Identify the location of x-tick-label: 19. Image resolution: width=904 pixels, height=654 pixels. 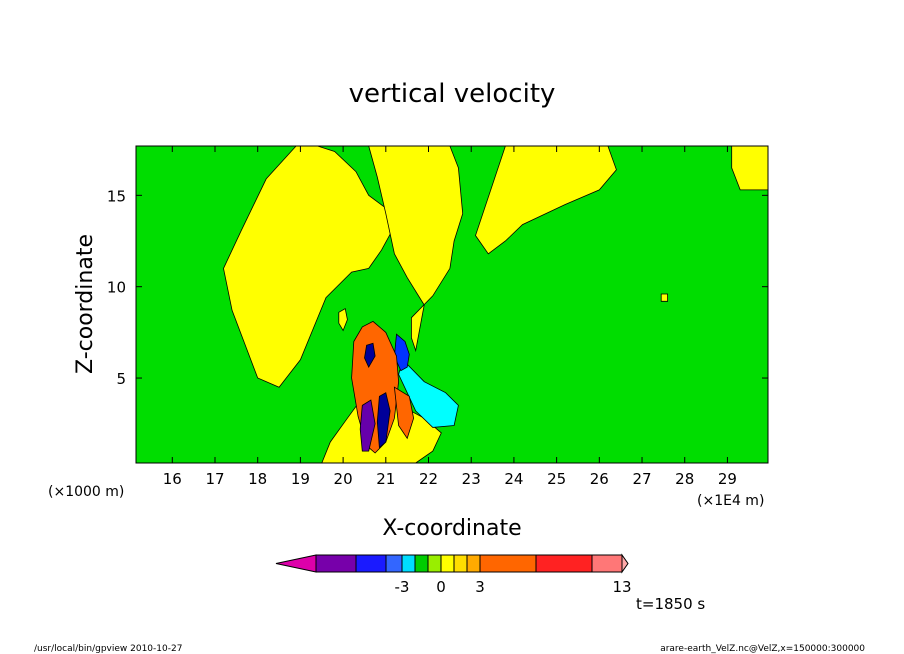
(300, 479).